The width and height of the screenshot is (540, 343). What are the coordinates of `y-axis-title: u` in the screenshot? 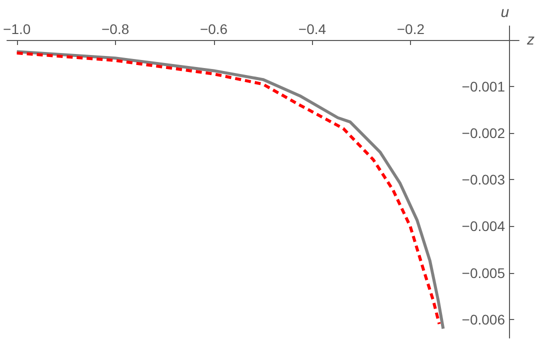 It's located at (505, 12).